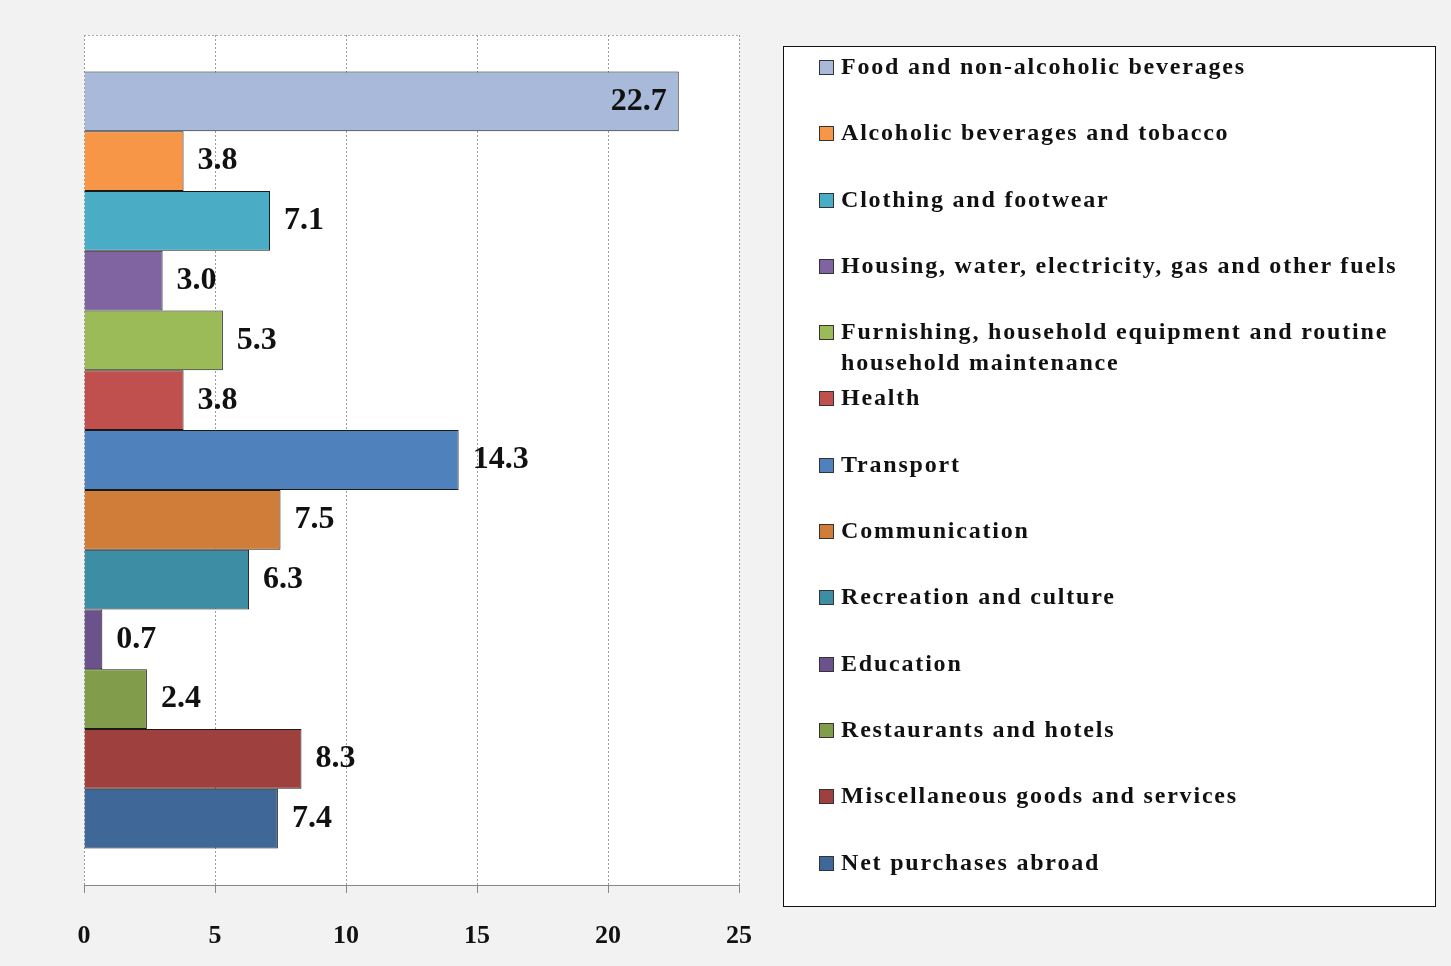  What do you see at coordinates (881, 398) in the screenshot?
I see `legend-label: Health` at bounding box center [881, 398].